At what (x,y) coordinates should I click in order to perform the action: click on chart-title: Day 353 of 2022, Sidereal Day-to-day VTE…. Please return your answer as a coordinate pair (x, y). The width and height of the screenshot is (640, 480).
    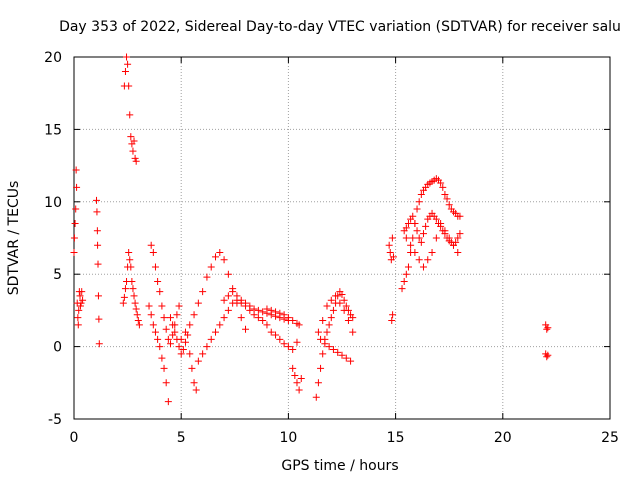
    Looking at the image, I should click on (340, 27).